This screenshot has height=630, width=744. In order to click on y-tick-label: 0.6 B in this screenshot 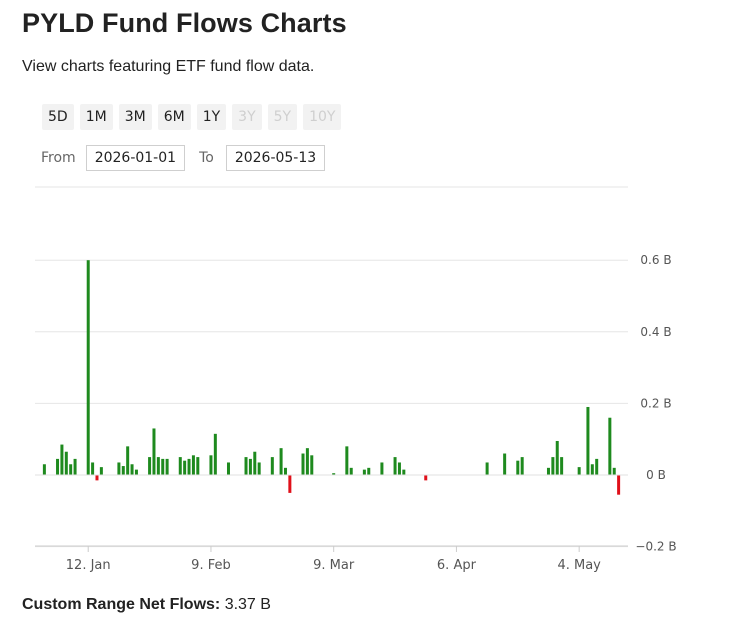, I will do `click(655, 260)`.